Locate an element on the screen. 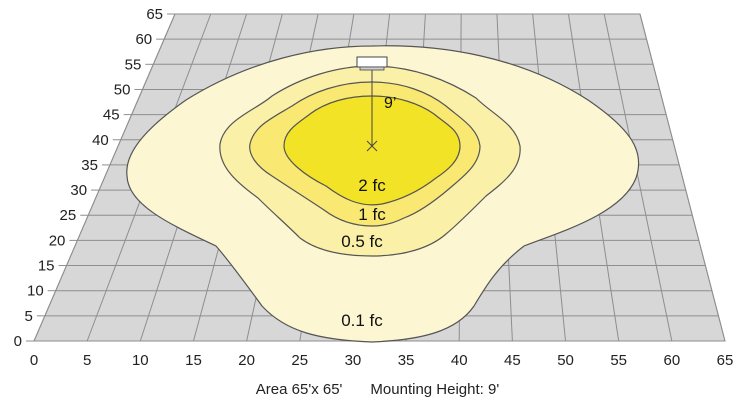 This screenshot has height=405, width=755. x-tick-label: 50 is located at coordinates (565, 360).